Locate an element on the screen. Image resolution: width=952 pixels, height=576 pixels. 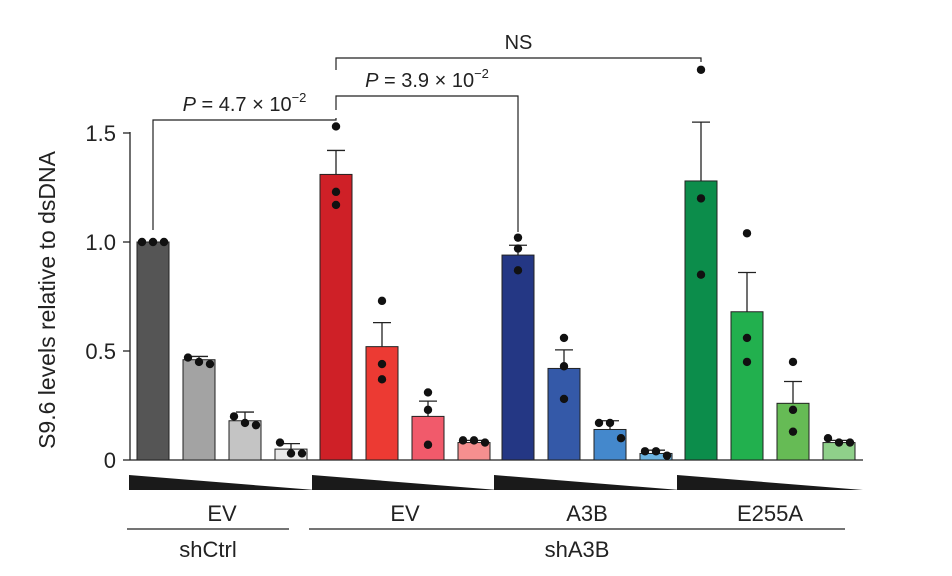
significance-label: P = 4.7 × 10−2 is located at coordinates (245, 103).